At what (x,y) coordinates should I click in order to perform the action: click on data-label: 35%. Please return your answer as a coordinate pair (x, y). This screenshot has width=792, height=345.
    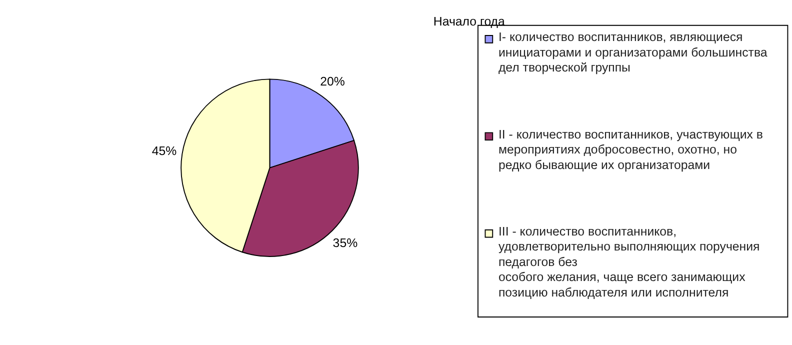
    Looking at the image, I should click on (345, 243).